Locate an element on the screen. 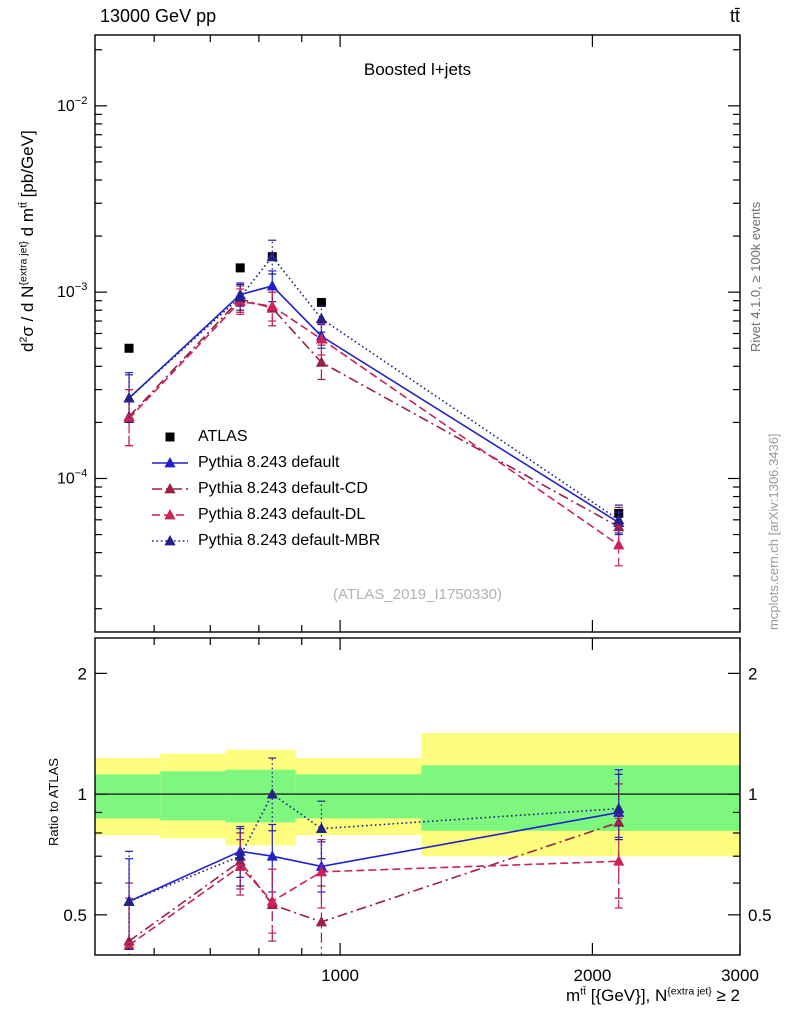 This screenshot has width=786, height=1024. legend-label: ATLAS is located at coordinates (223, 436).